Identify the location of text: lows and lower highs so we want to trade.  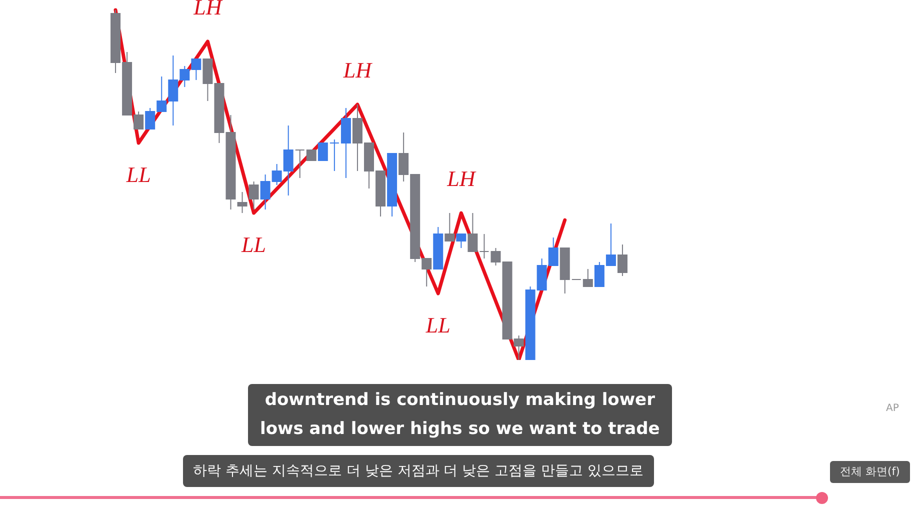
(460, 429).